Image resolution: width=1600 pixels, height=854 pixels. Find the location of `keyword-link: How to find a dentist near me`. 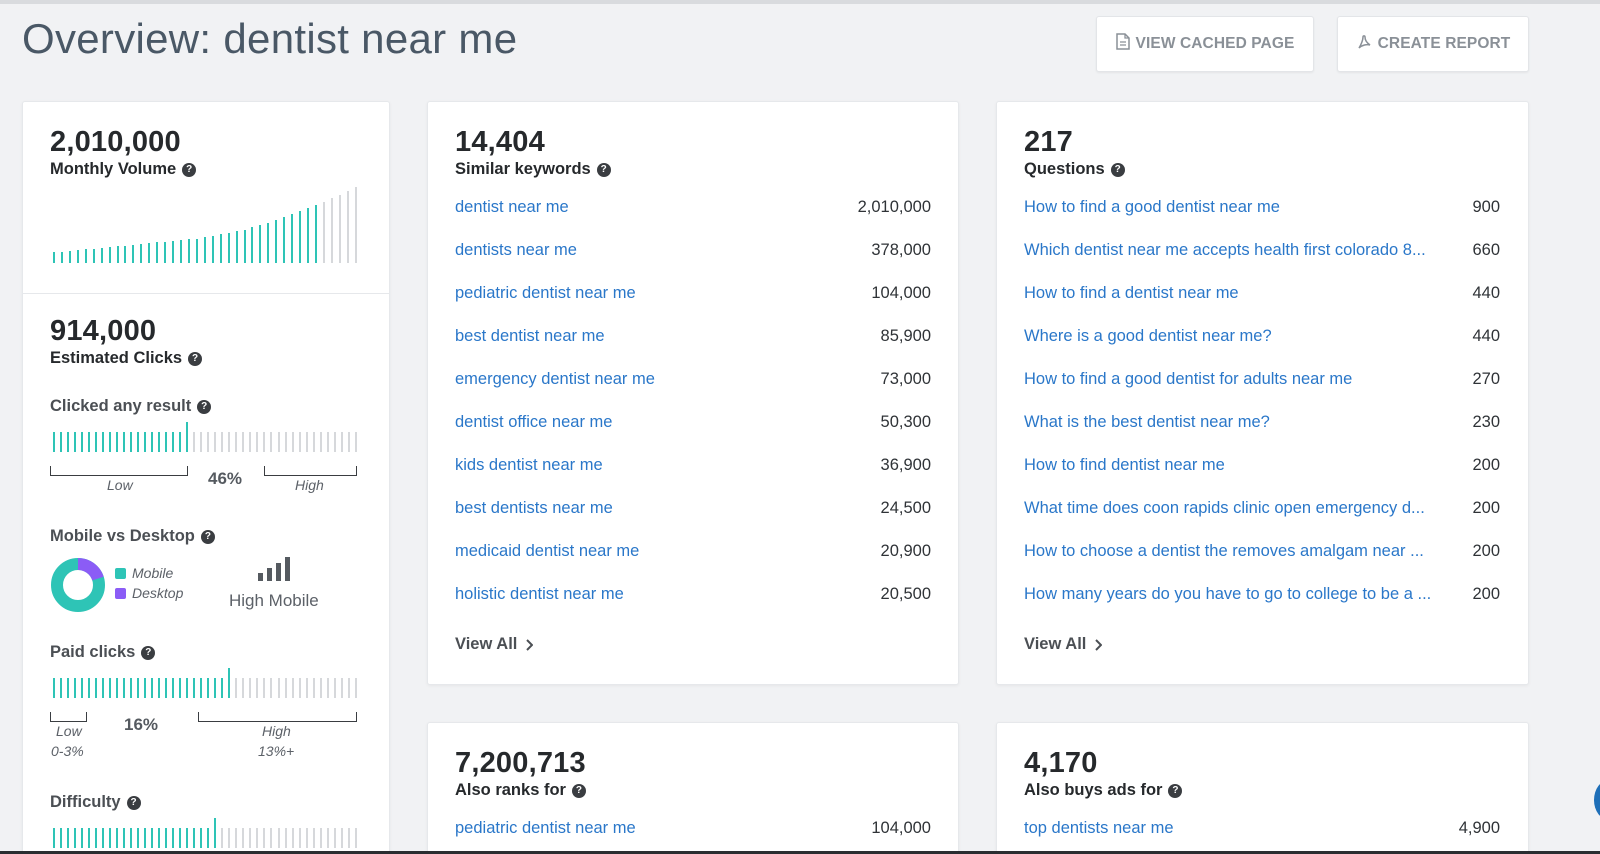

keyword-link: How to find a dentist near me is located at coordinates (1131, 293).